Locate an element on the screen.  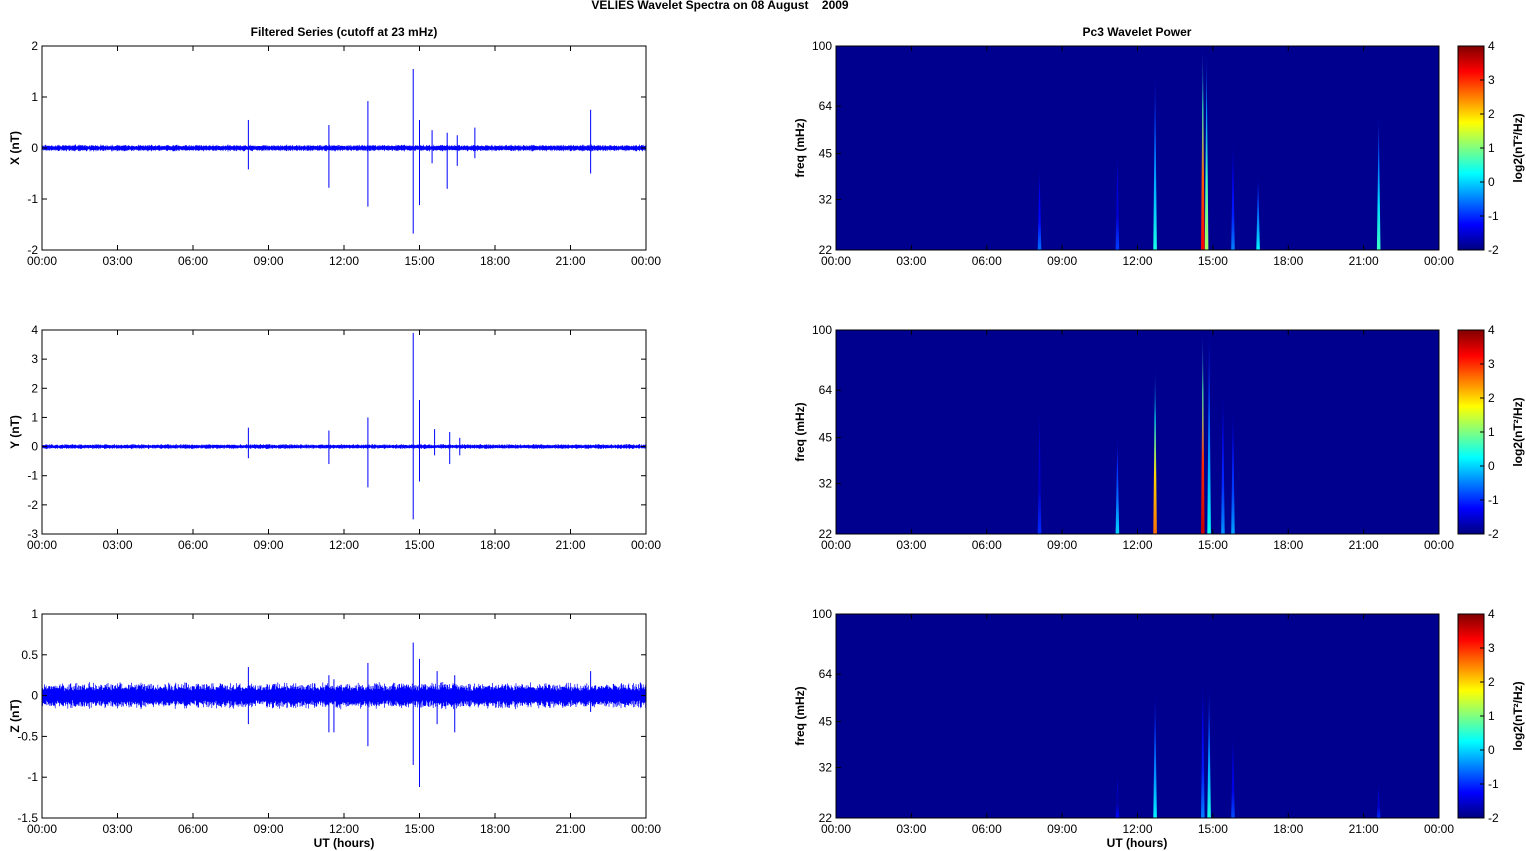
series-3-y-tick-label: 1 is located at coordinates (34, 614).